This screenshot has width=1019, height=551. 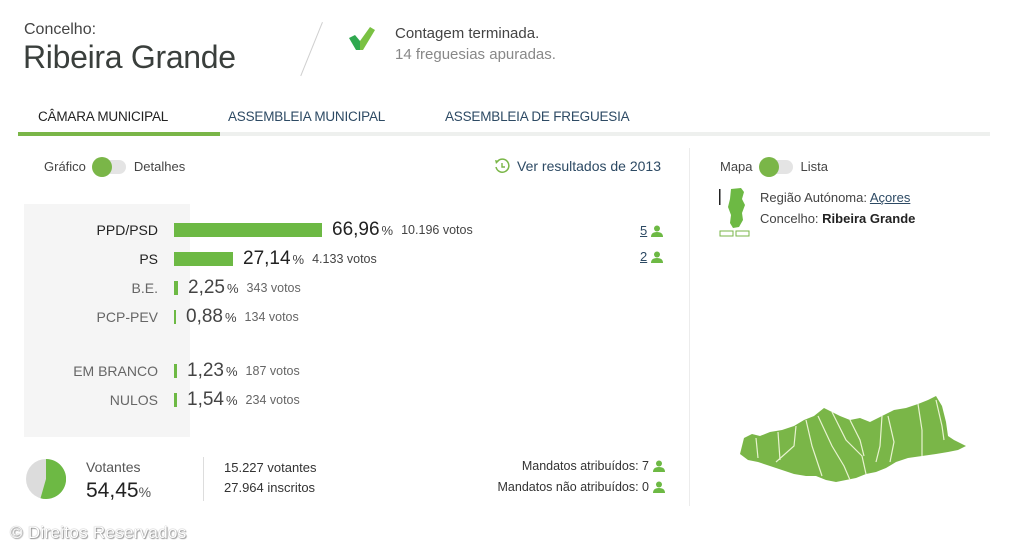 I want to click on view-toggle-row: Gráfico Detalhes, so click(x=115, y=166).